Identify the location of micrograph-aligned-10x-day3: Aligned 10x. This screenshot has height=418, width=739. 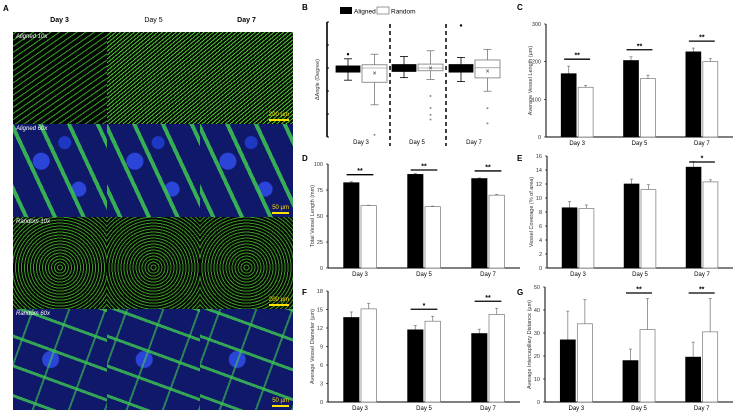
(60, 78).